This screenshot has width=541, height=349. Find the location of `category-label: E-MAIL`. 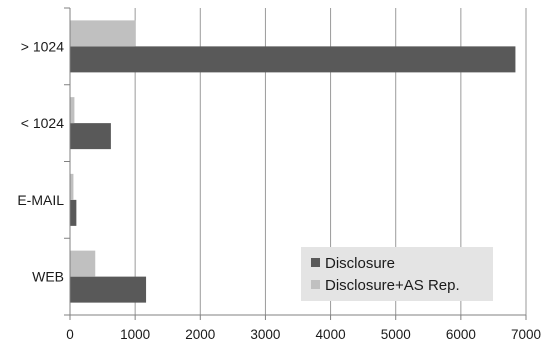

category-label: E-MAIL is located at coordinates (40, 200).